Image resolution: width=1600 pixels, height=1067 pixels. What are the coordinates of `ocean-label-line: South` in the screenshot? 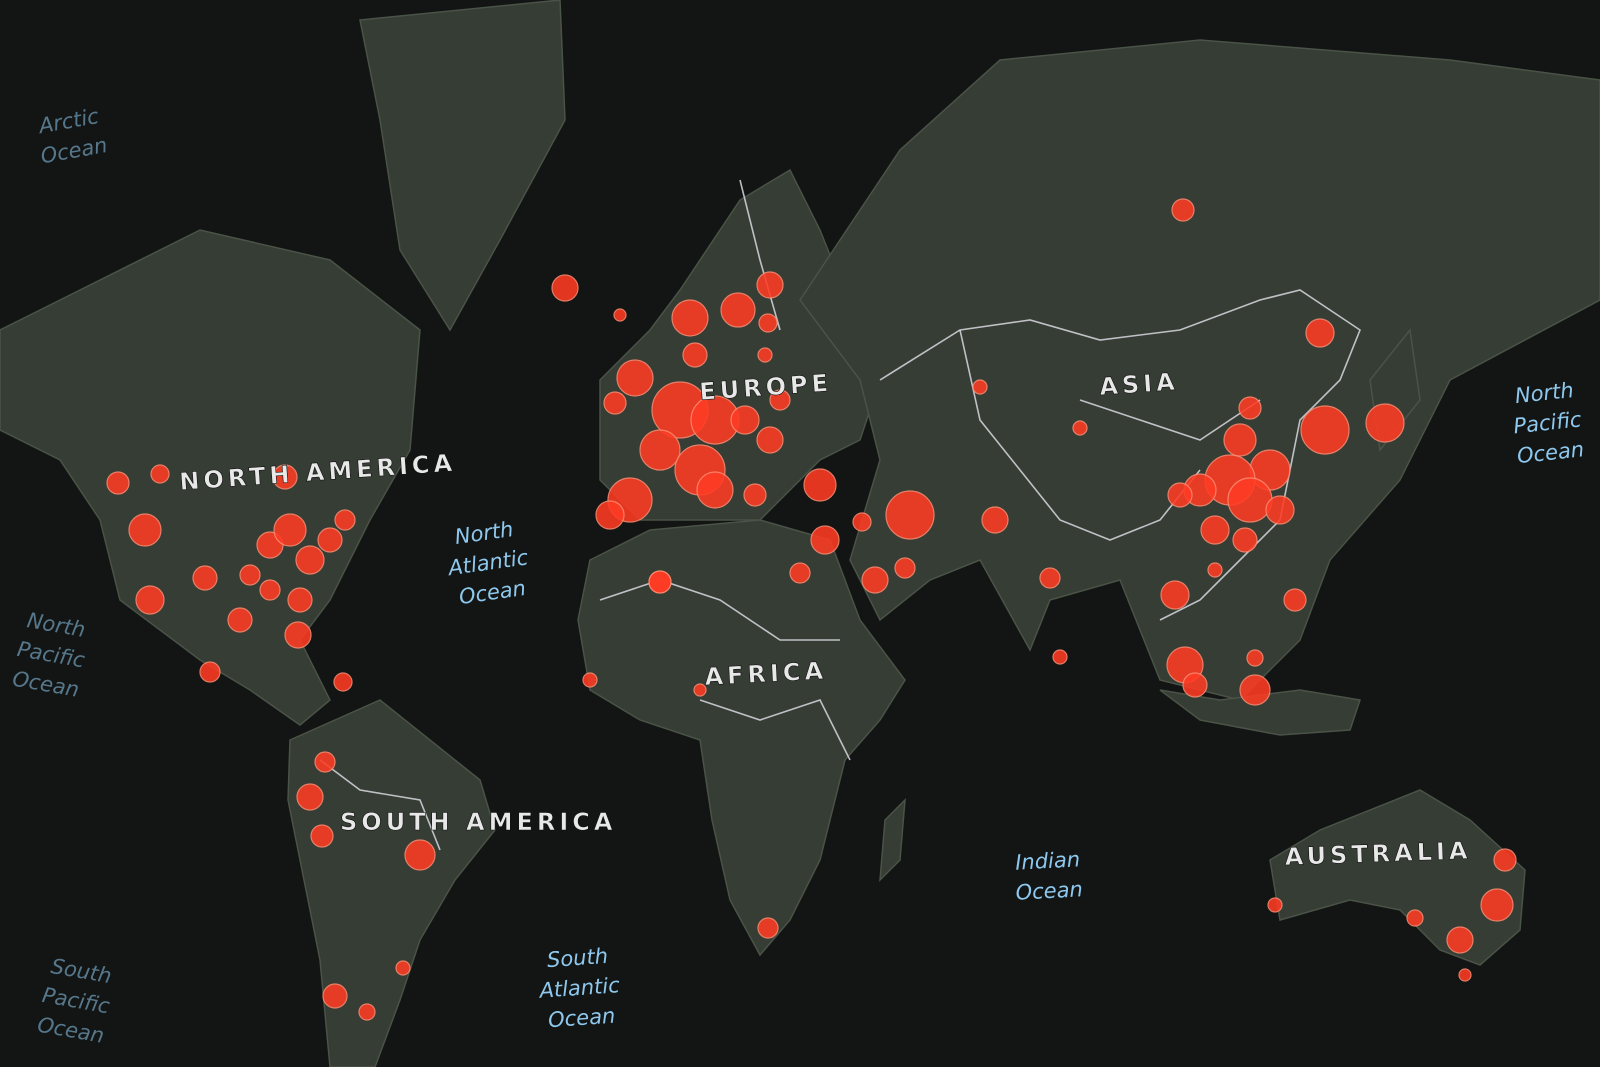 It's located at (577, 958).